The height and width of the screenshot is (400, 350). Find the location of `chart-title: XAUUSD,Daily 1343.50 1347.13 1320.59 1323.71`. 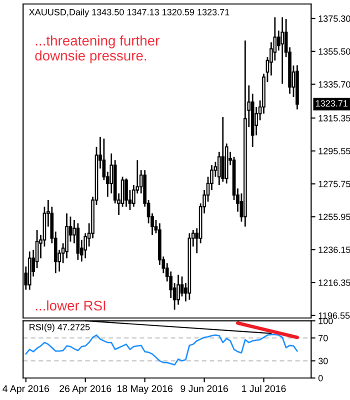

chart-title: XAUUSD,Daily 1343.50 1347.13 1320.59 1323.71 is located at coordinates (129, 13).